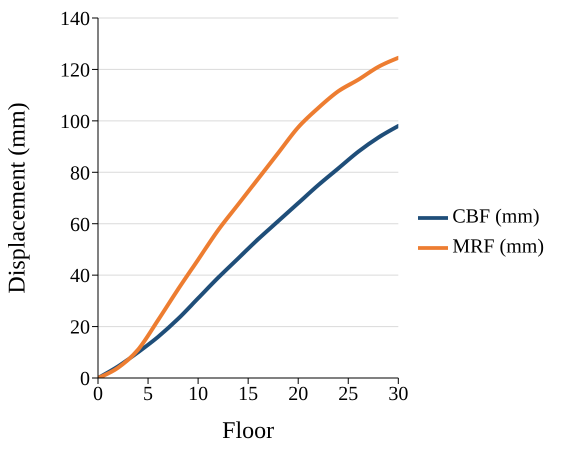 The width and height of the screenshot is (572, 468). I want to click on y-tick-label: 140, so click(75, 19).